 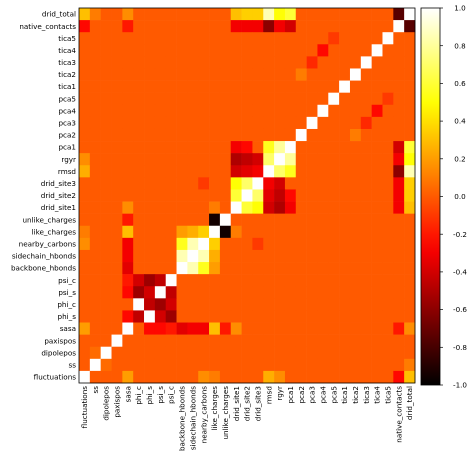 I want to click on column-label: phi_c, so click(x=138, y=395).